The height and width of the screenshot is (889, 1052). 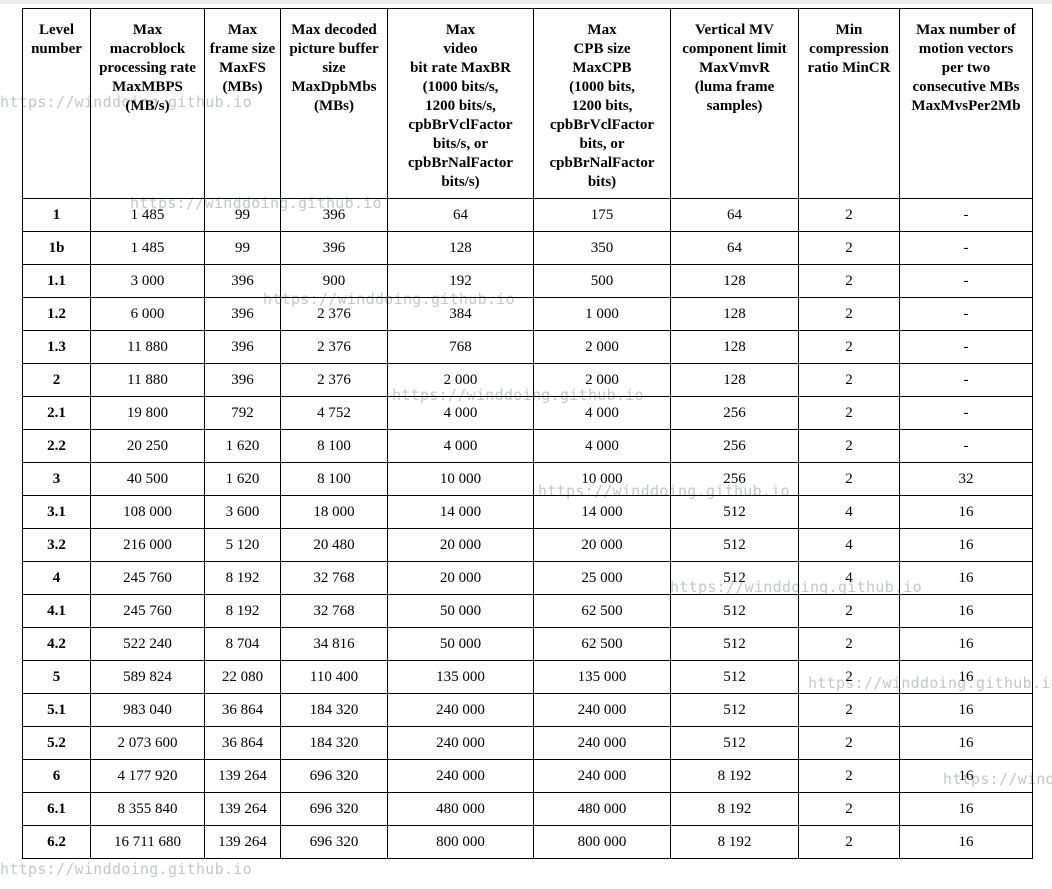 I want to click on value-cell: 983 040, so click(x=147, y=710).